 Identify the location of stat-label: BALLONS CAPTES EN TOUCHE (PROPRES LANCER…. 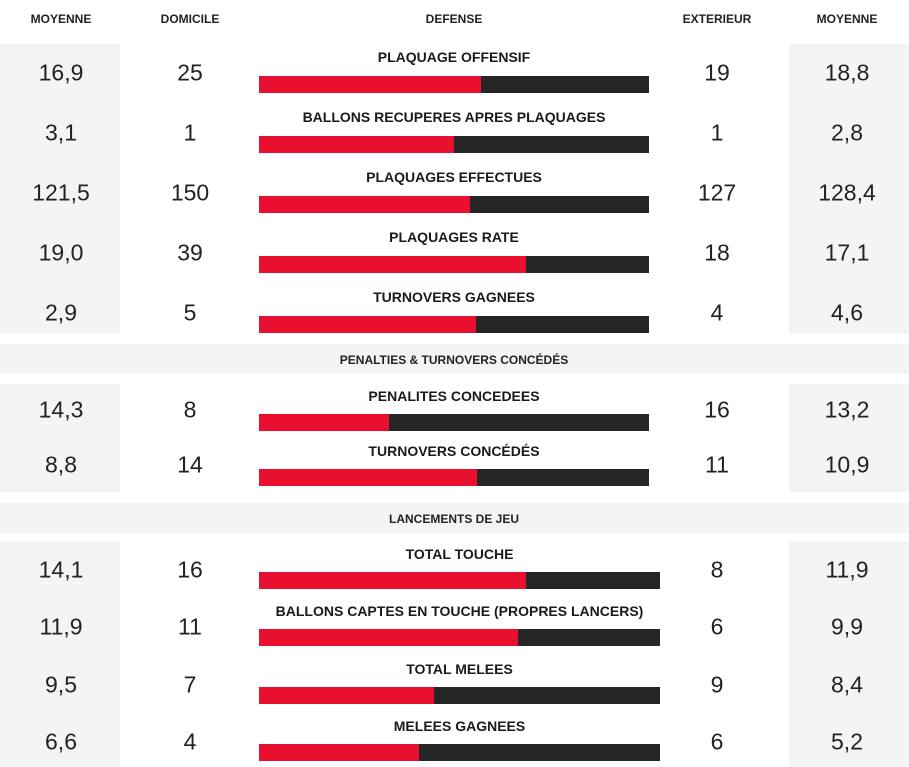
(459, 611).